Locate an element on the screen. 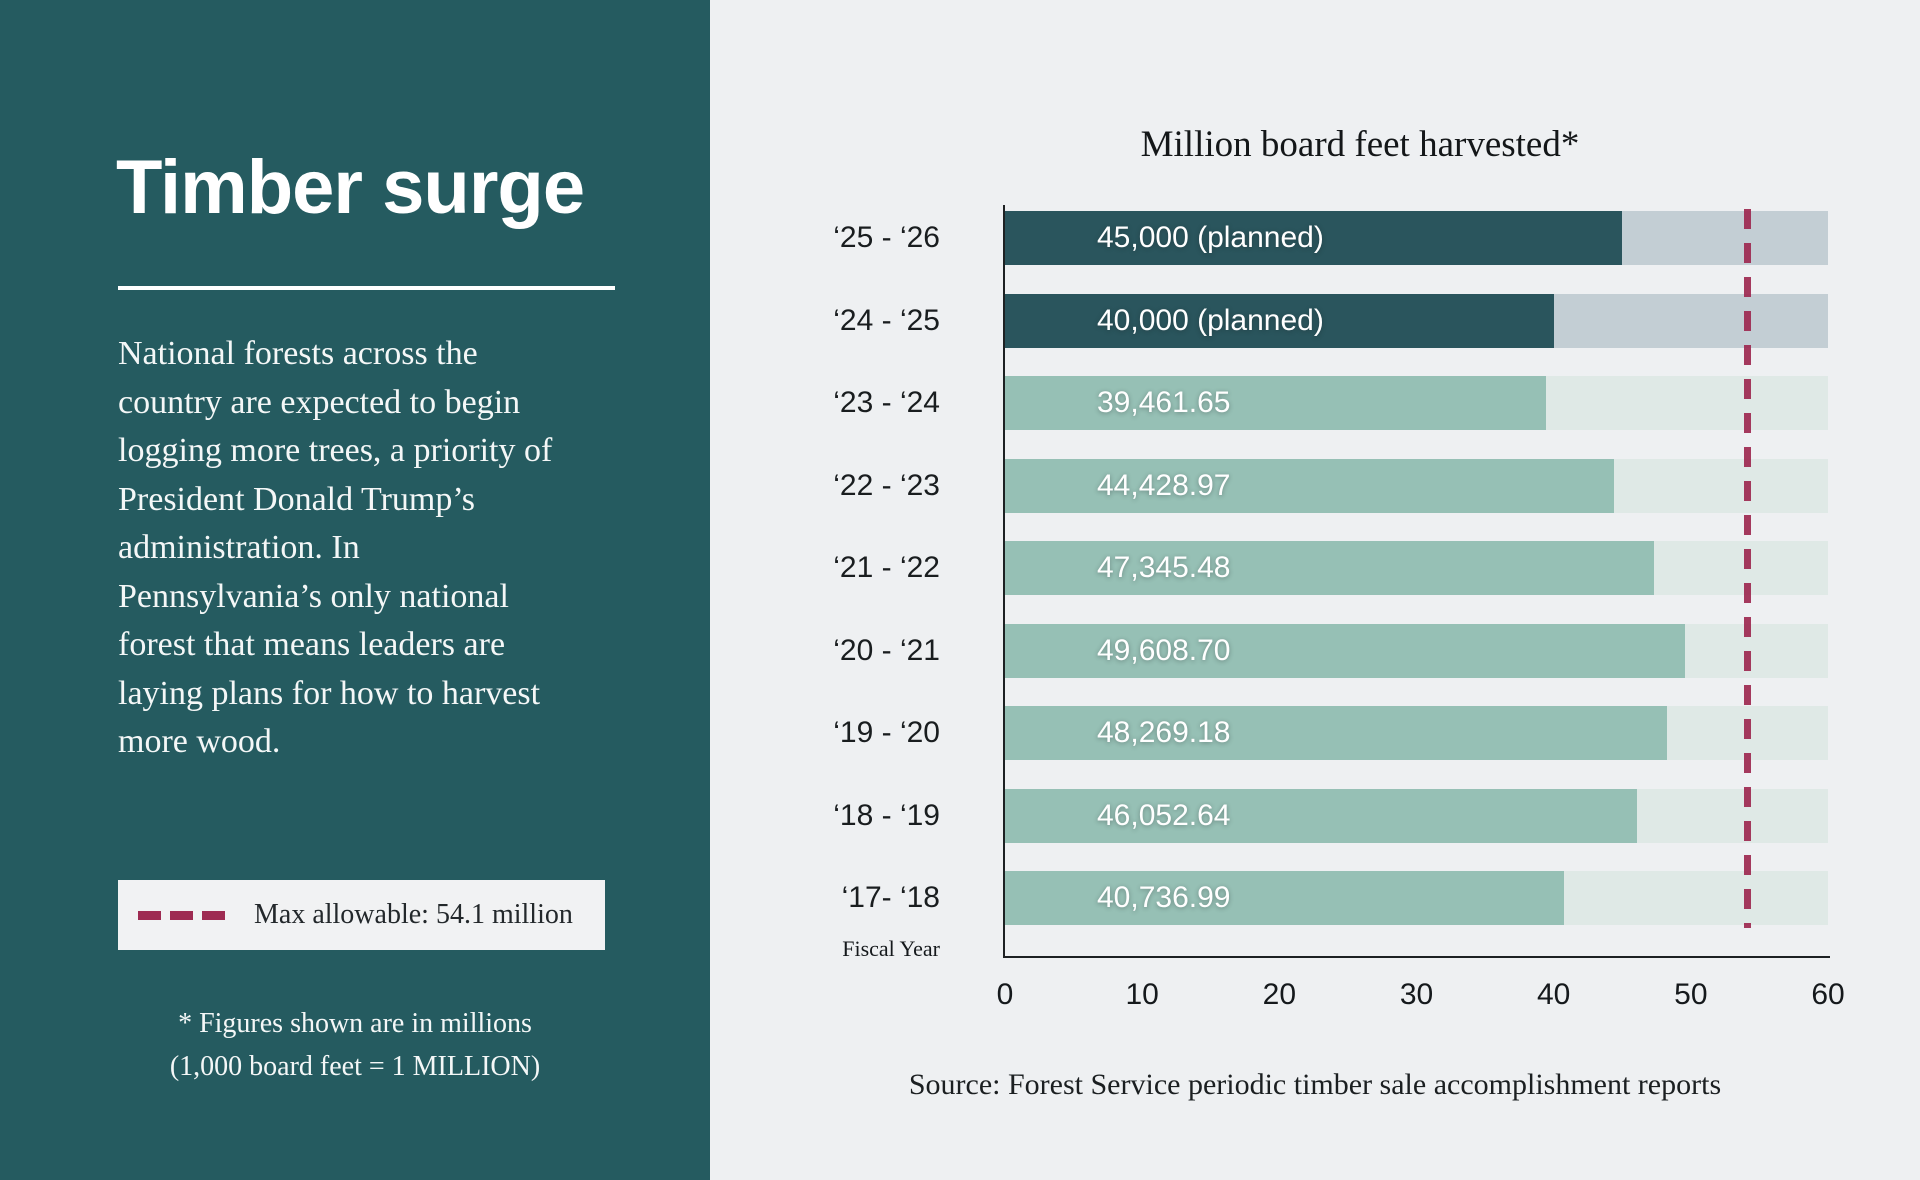 This screenshot has height=1180, width=1920. fiscal-year-label: ‘18 - ‘19 is located at coordinates (886, 815).